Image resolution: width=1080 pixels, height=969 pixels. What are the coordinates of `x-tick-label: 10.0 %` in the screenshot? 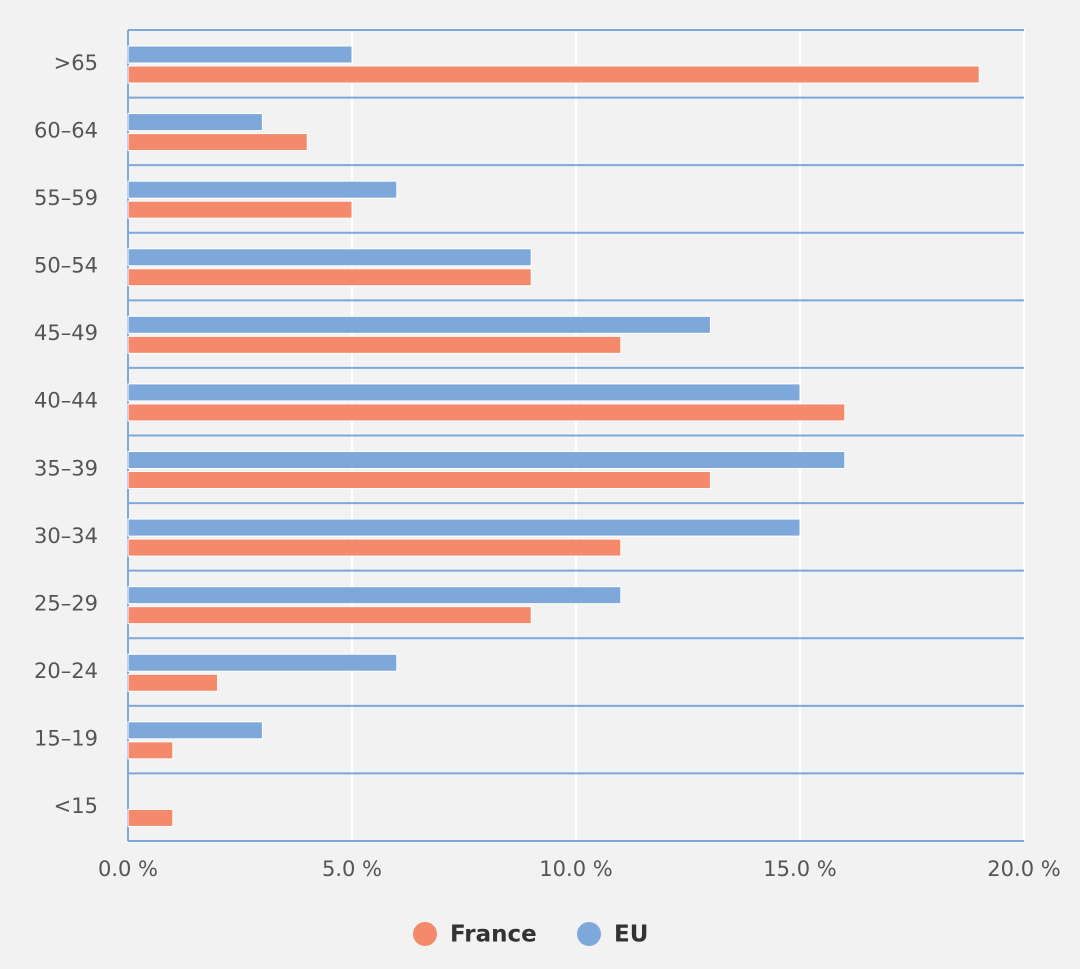 It's located at (575, 869).